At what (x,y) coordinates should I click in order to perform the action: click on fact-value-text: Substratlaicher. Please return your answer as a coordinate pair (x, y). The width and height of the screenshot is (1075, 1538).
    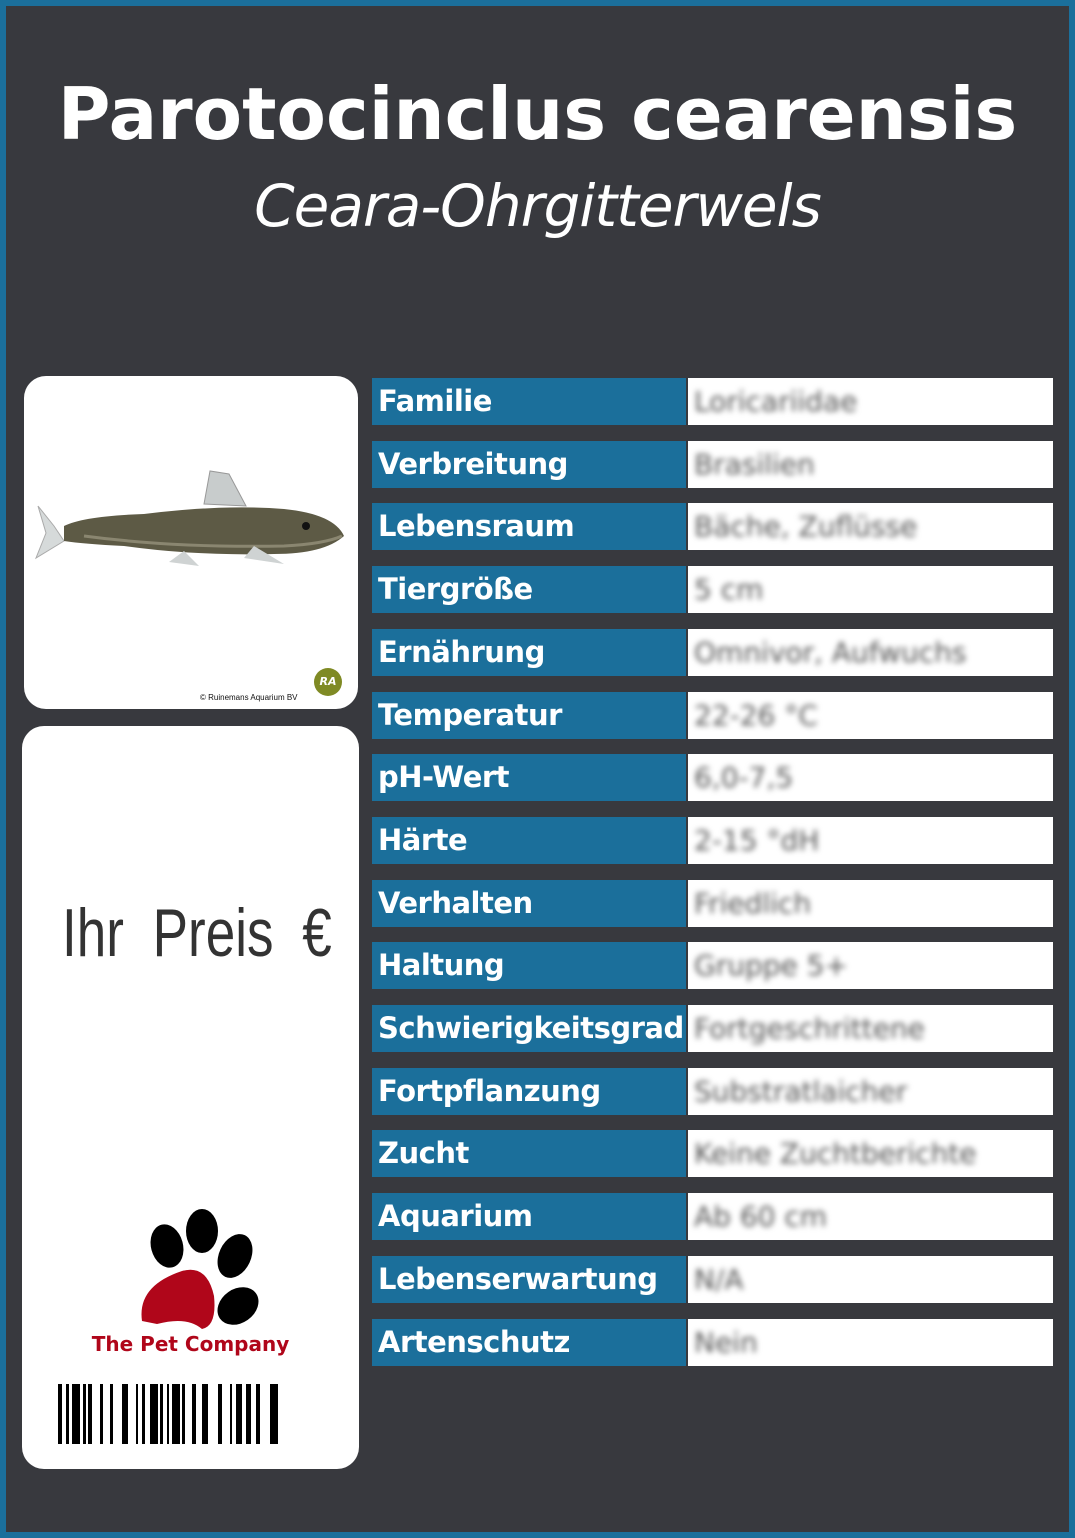
    Looking at the image, I should click on (801, 1091).